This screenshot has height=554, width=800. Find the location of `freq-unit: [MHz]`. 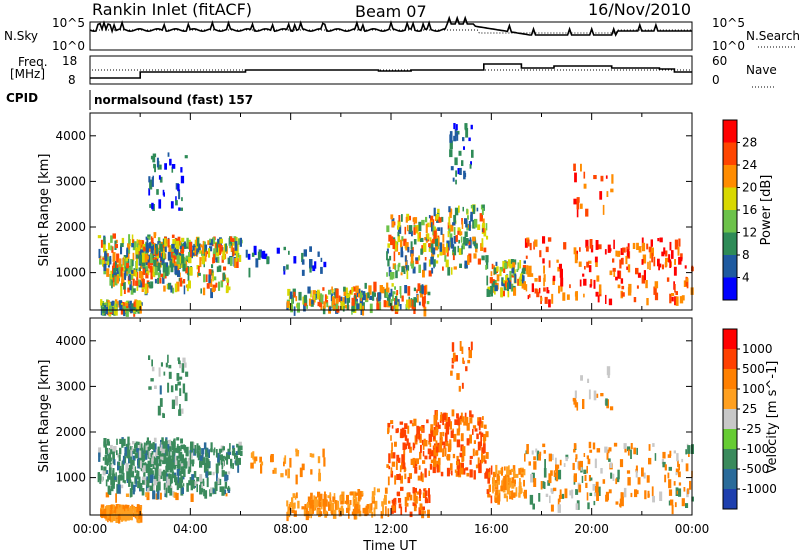

freq-unit: [MHz] is located at coordinates (27, 74).